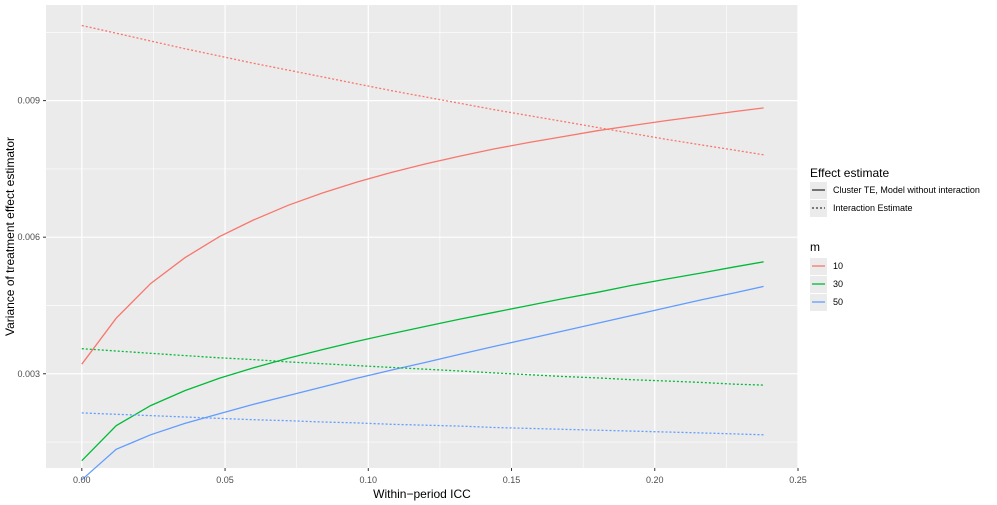  What do you see at coordinates (655, 480) in the screenshot?
I see `x-tick-label: 0.20` at bounding box center [655, 480].